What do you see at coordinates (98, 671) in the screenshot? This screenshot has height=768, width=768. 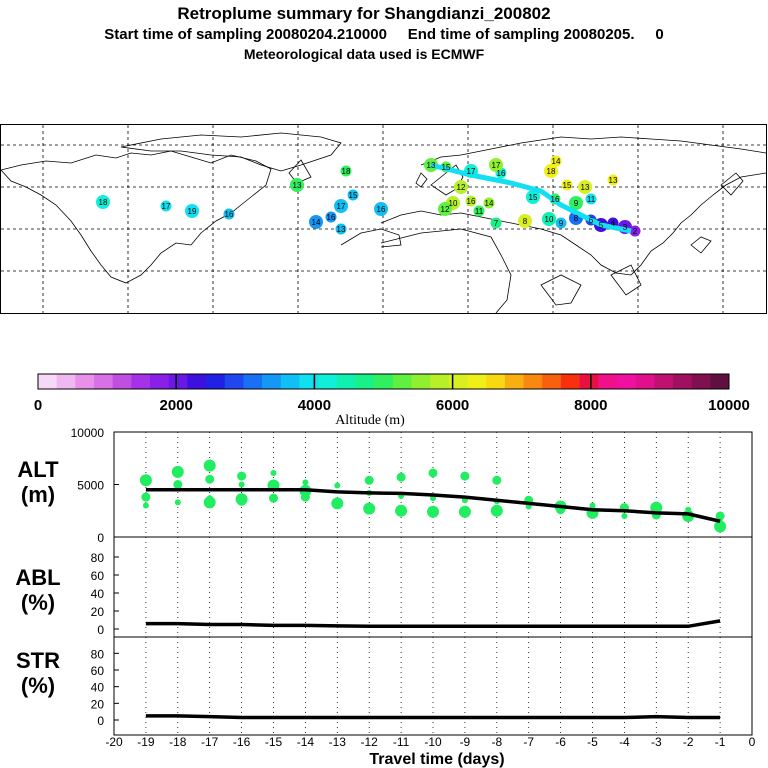 I see `str-tick-label: 60` at bounding box center [98, 671].